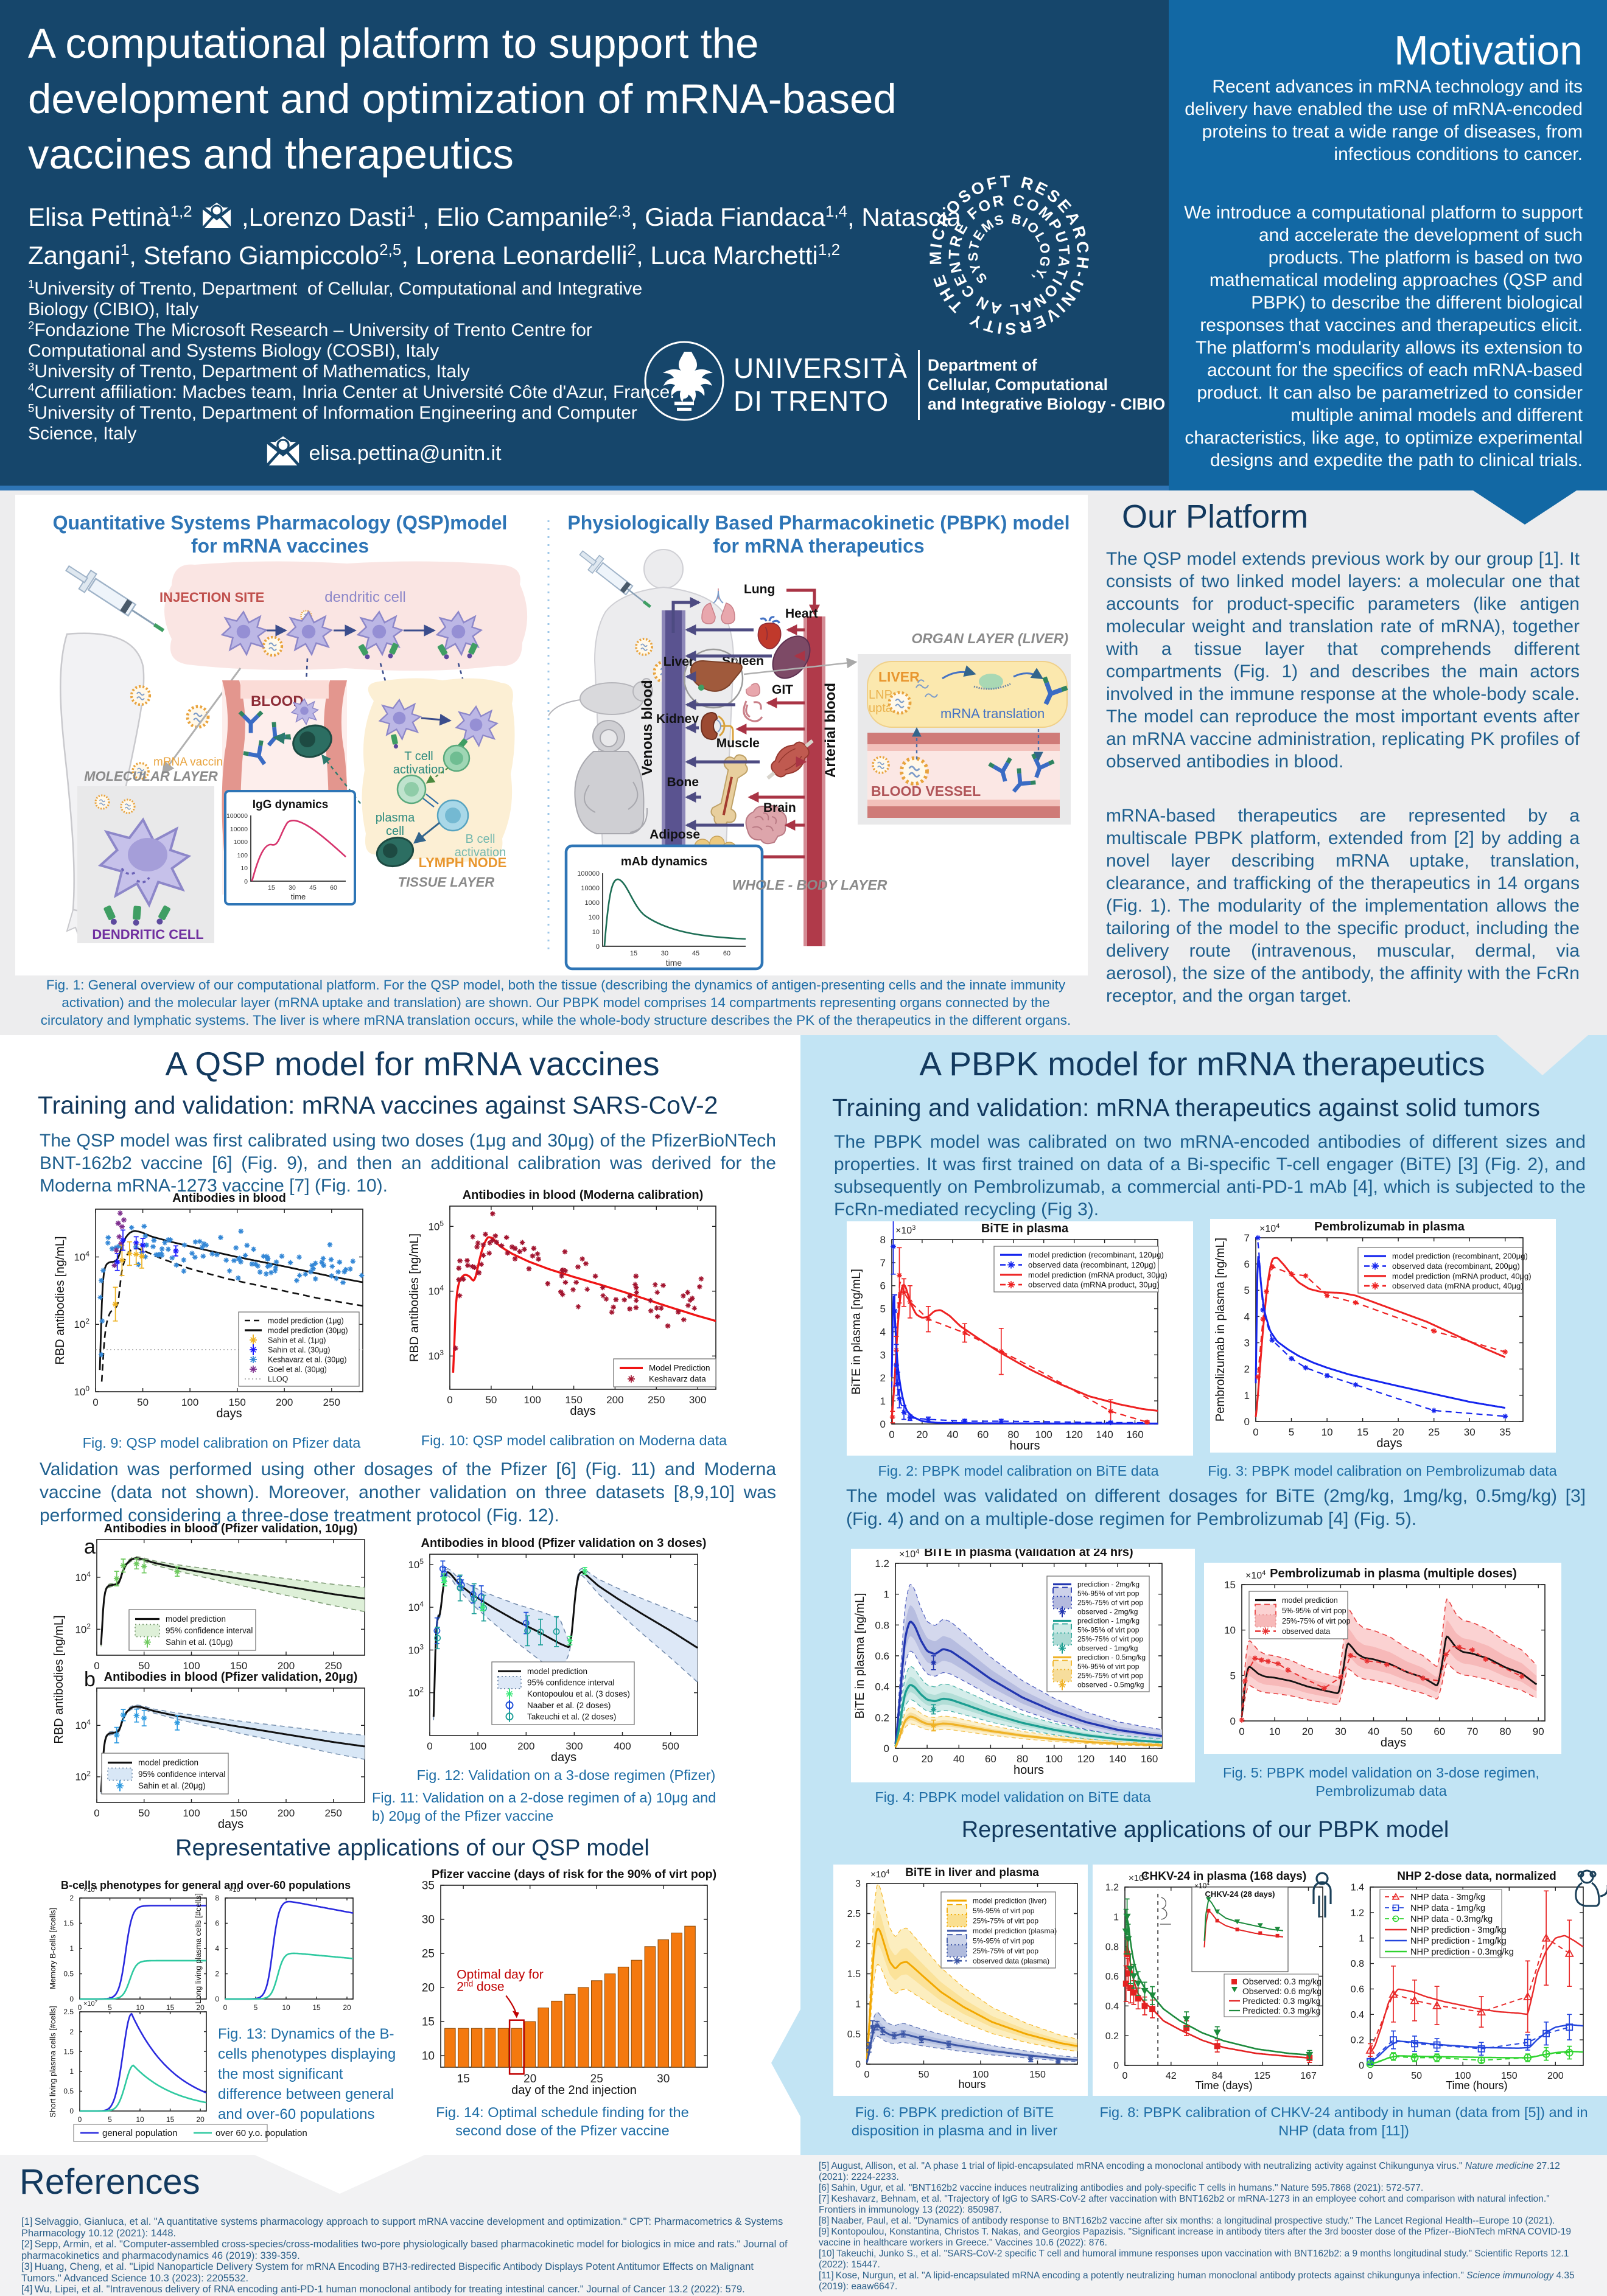  What do you see at coordinates (1476, 1876) in the screenshot?
I see `svg-text: NHP 2-dose data, normalized` at bounding box center [1476, 1876].